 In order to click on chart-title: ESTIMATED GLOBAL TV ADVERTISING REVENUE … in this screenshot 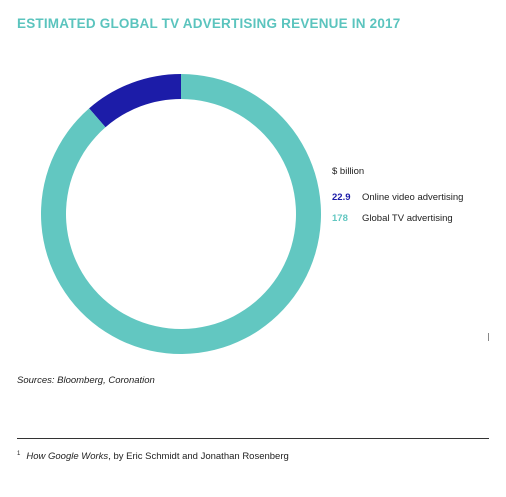, I will do `click(209, 23)`.